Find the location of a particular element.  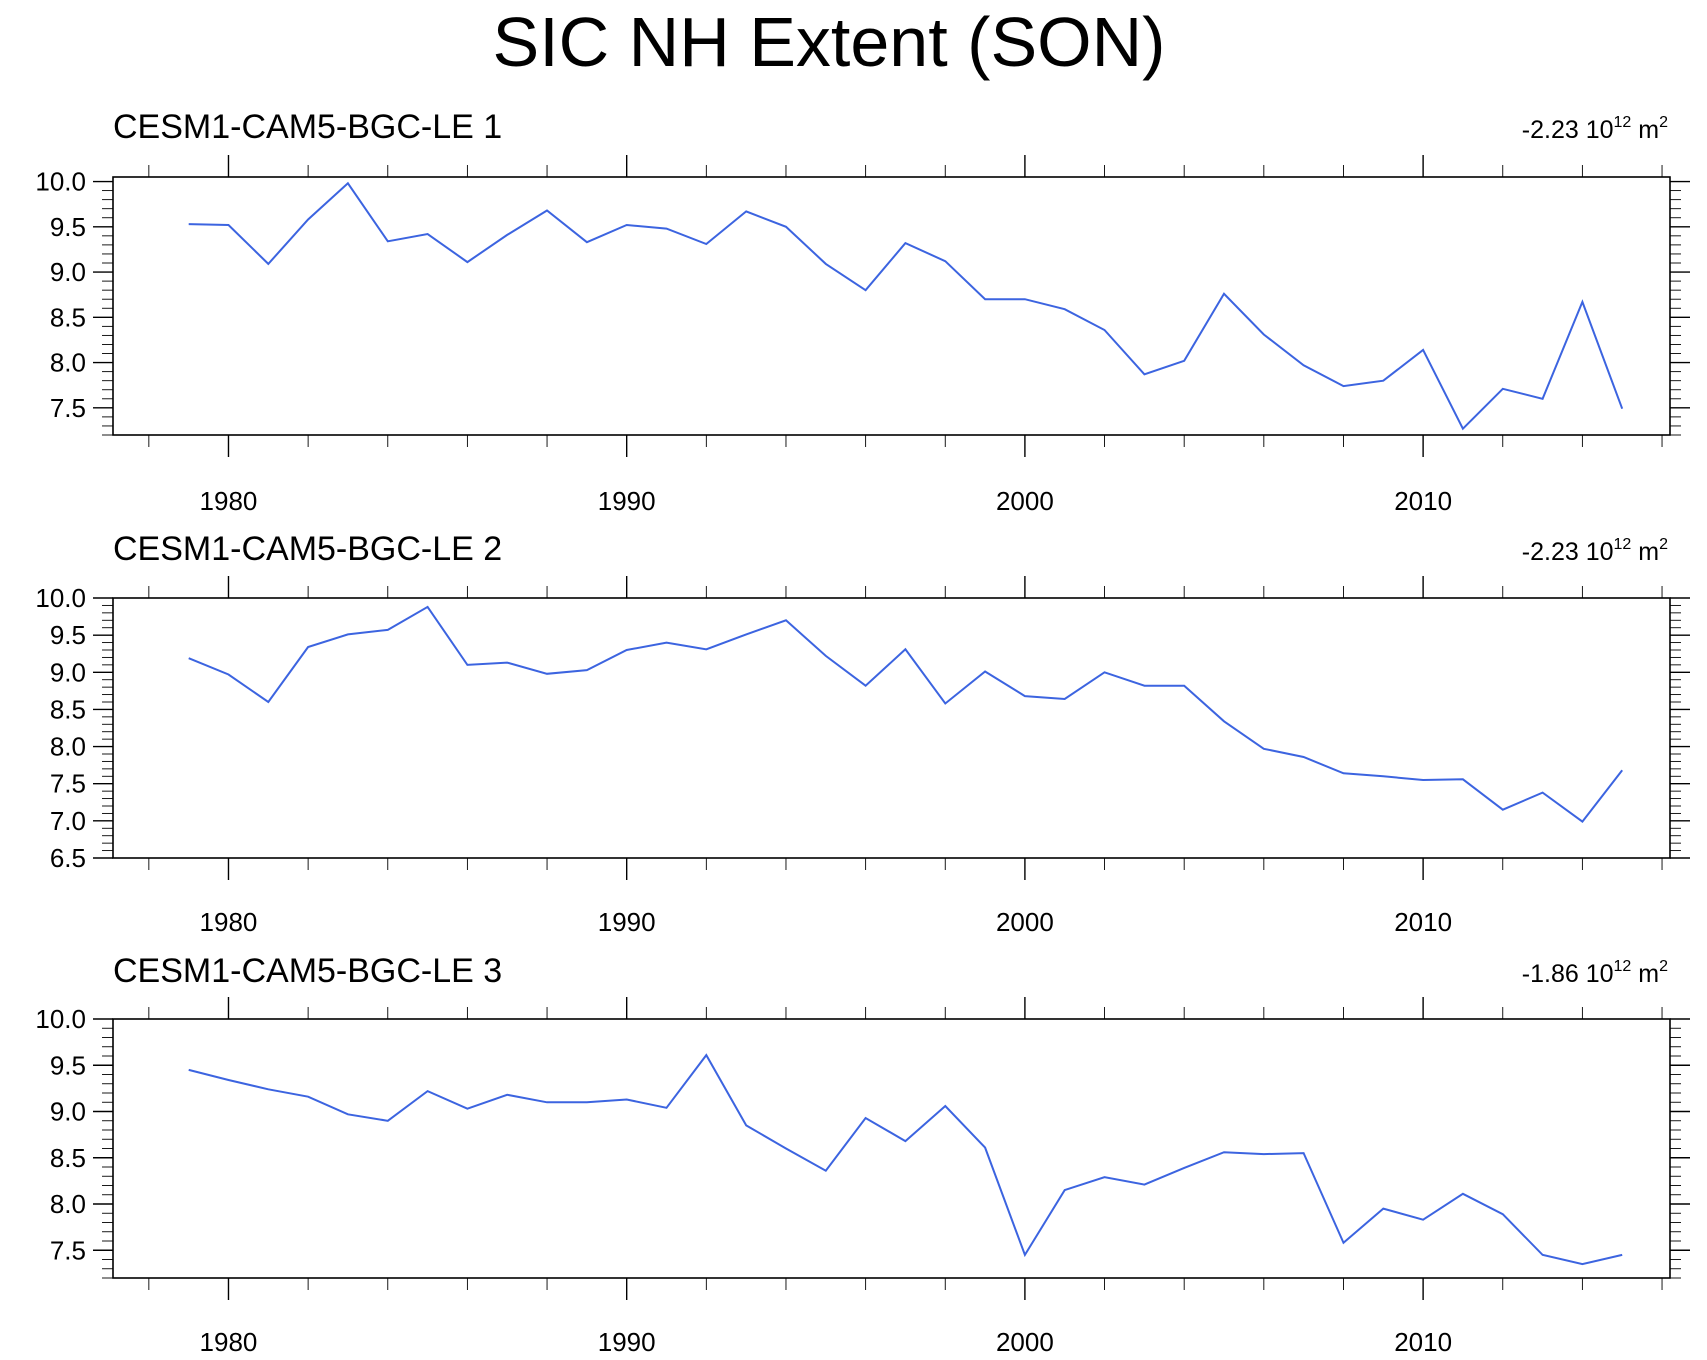

panel-title: CESM1-CAM5-BGC-LE 3 is located at coordinates (307, 971).